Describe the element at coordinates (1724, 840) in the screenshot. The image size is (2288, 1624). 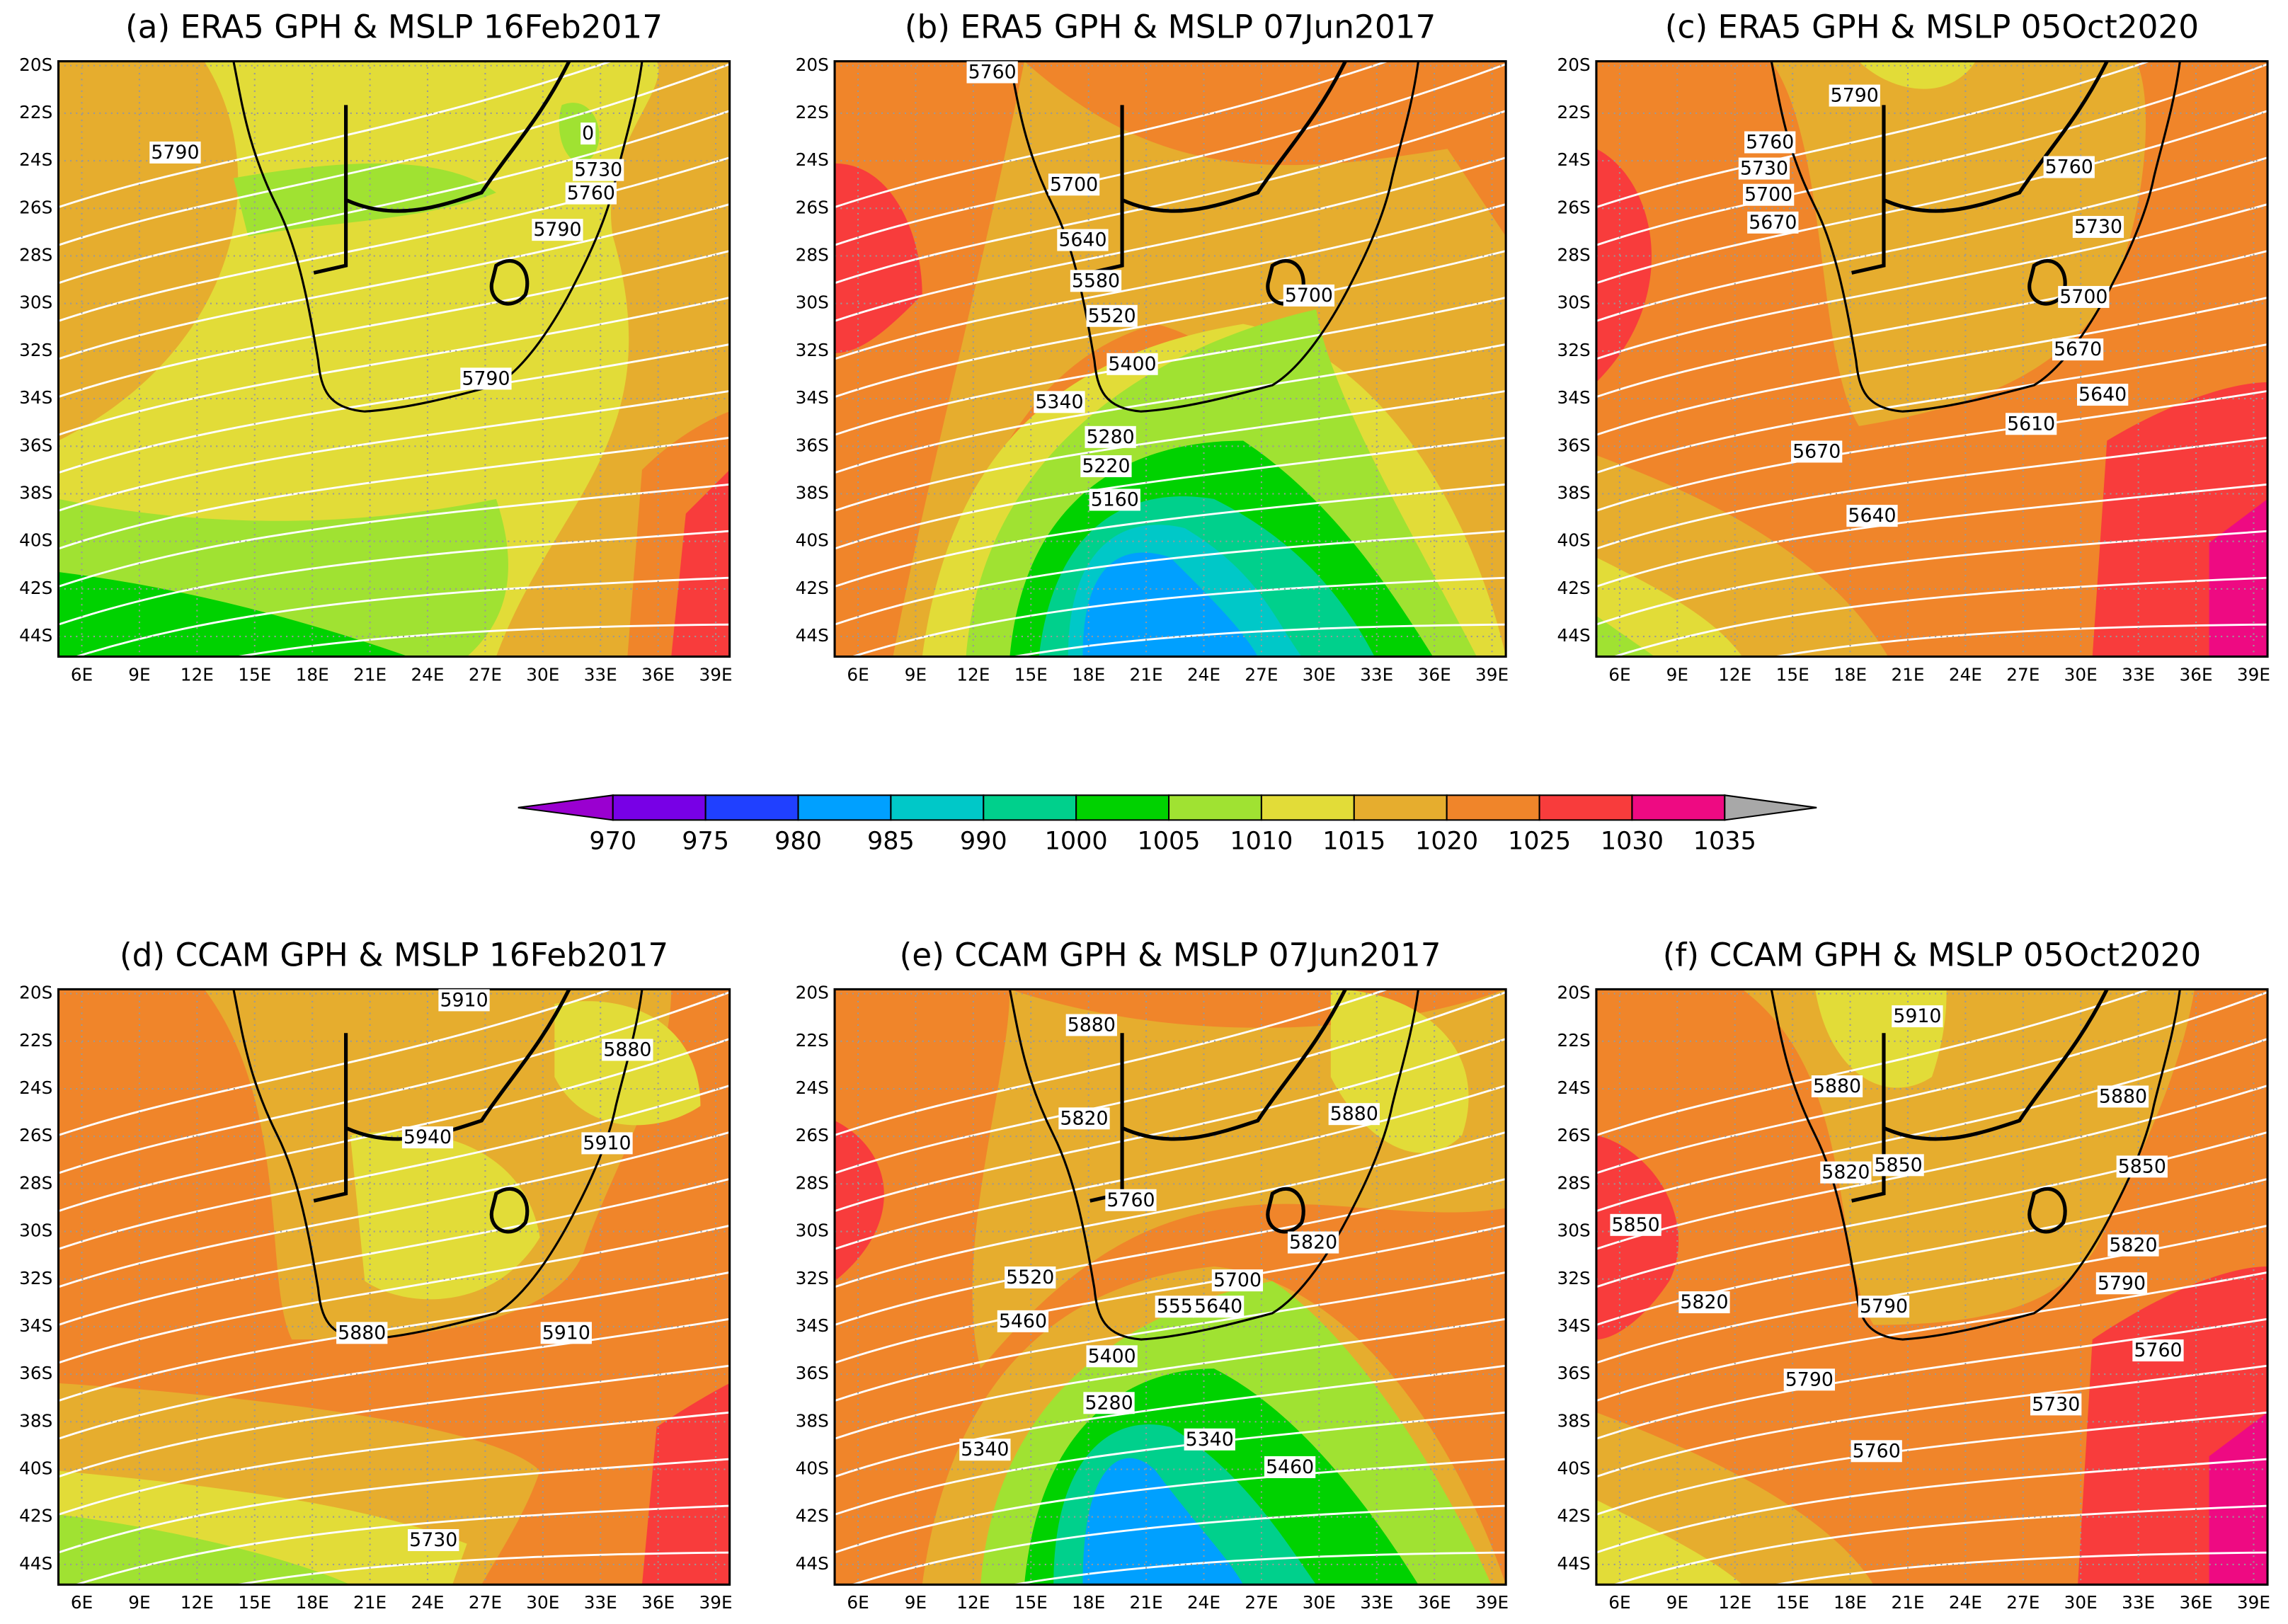
I see `colorbar-label: 1035` at that location.